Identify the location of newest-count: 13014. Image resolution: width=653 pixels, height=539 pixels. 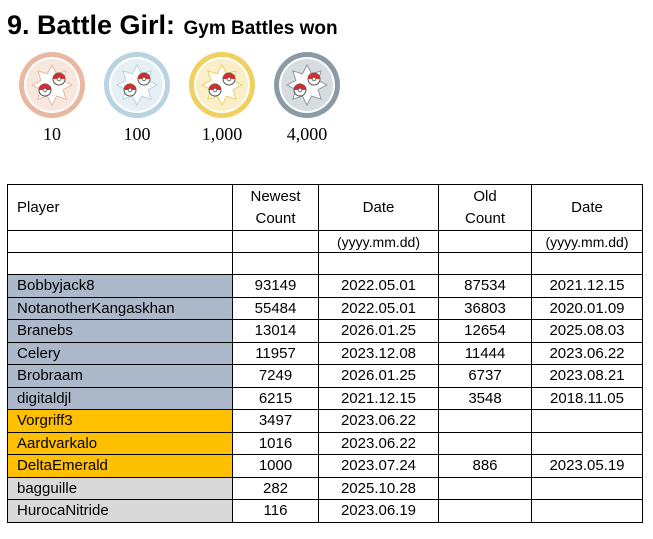
(275, 331).